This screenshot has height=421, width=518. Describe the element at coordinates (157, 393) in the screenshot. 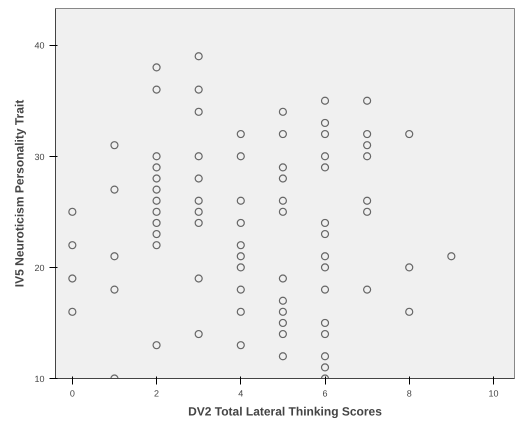

I see `x-tick-label: 2` at that location.